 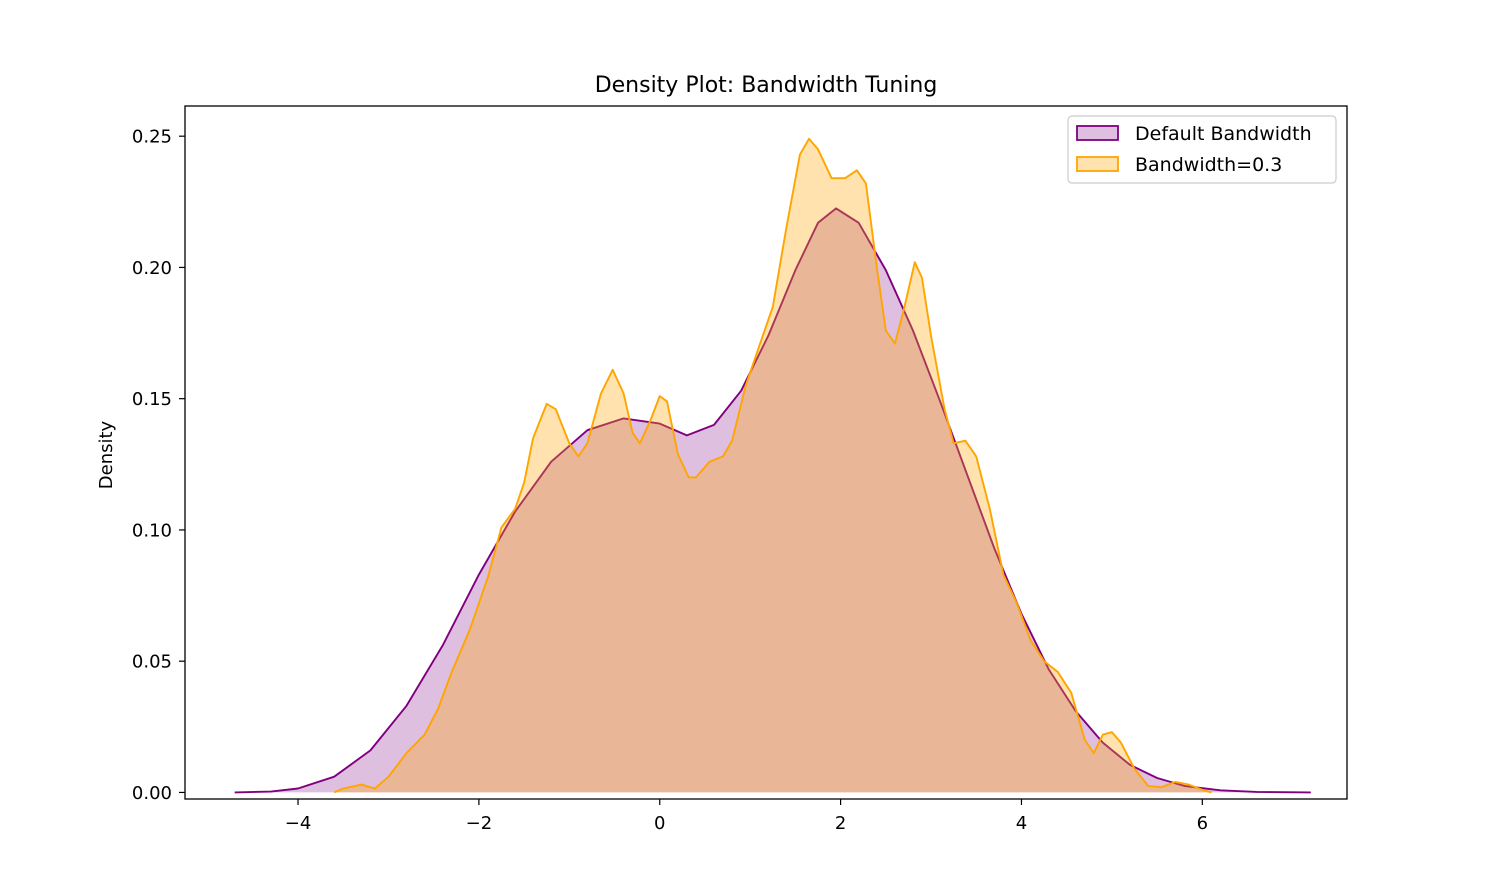 What do you see at coordinates (840, 823) in the screenshot?
I see `x-tick-label: 2` at bounding box center [840, 823].